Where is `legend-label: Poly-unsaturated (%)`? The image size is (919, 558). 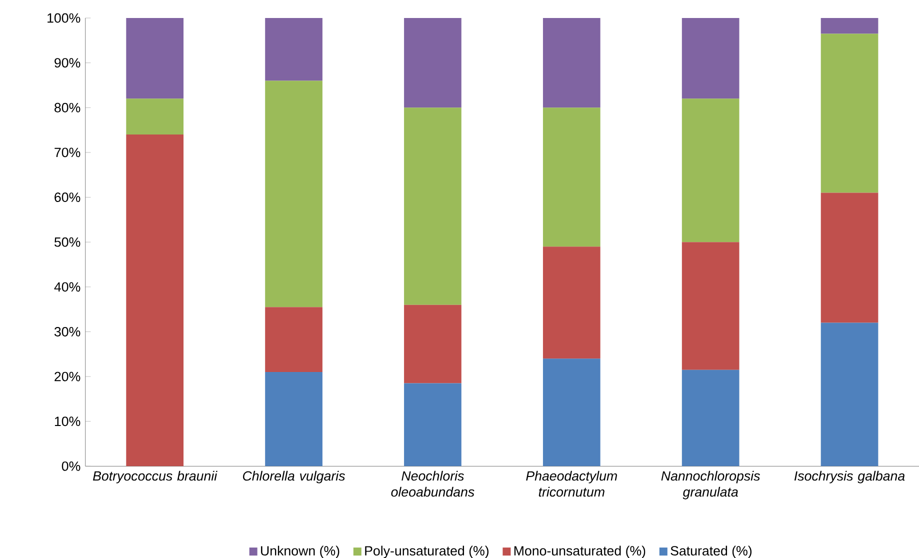 legend-label: Poly-unsaturated (%) is located at coordinates (426, 552).